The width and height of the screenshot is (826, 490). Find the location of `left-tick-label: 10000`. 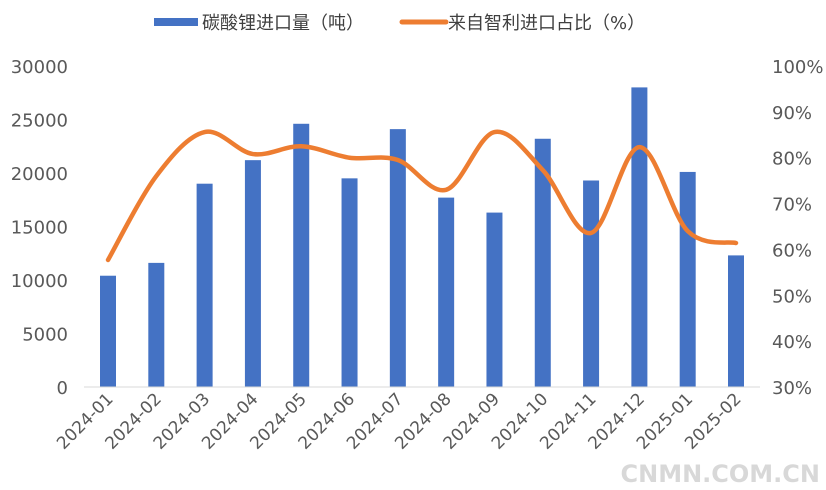

left-tick-label: 10000 is located at coordinates (39, 281).